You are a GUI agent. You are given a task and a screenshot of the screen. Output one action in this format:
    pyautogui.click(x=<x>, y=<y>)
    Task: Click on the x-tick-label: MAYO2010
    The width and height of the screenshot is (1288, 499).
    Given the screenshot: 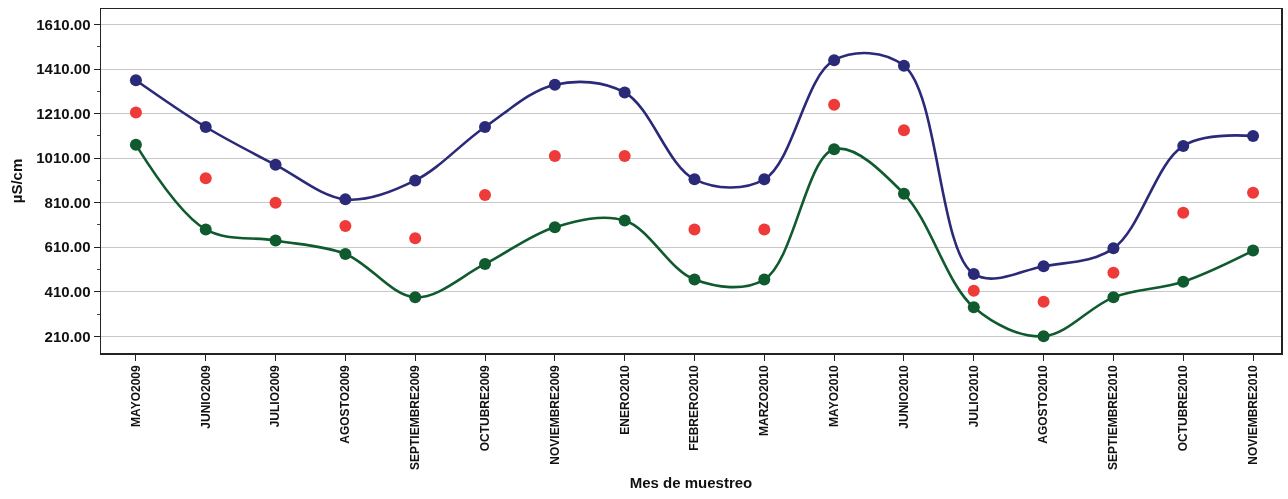 What is the action you would take?
    pyautogui.click(x=834, y=395)
    